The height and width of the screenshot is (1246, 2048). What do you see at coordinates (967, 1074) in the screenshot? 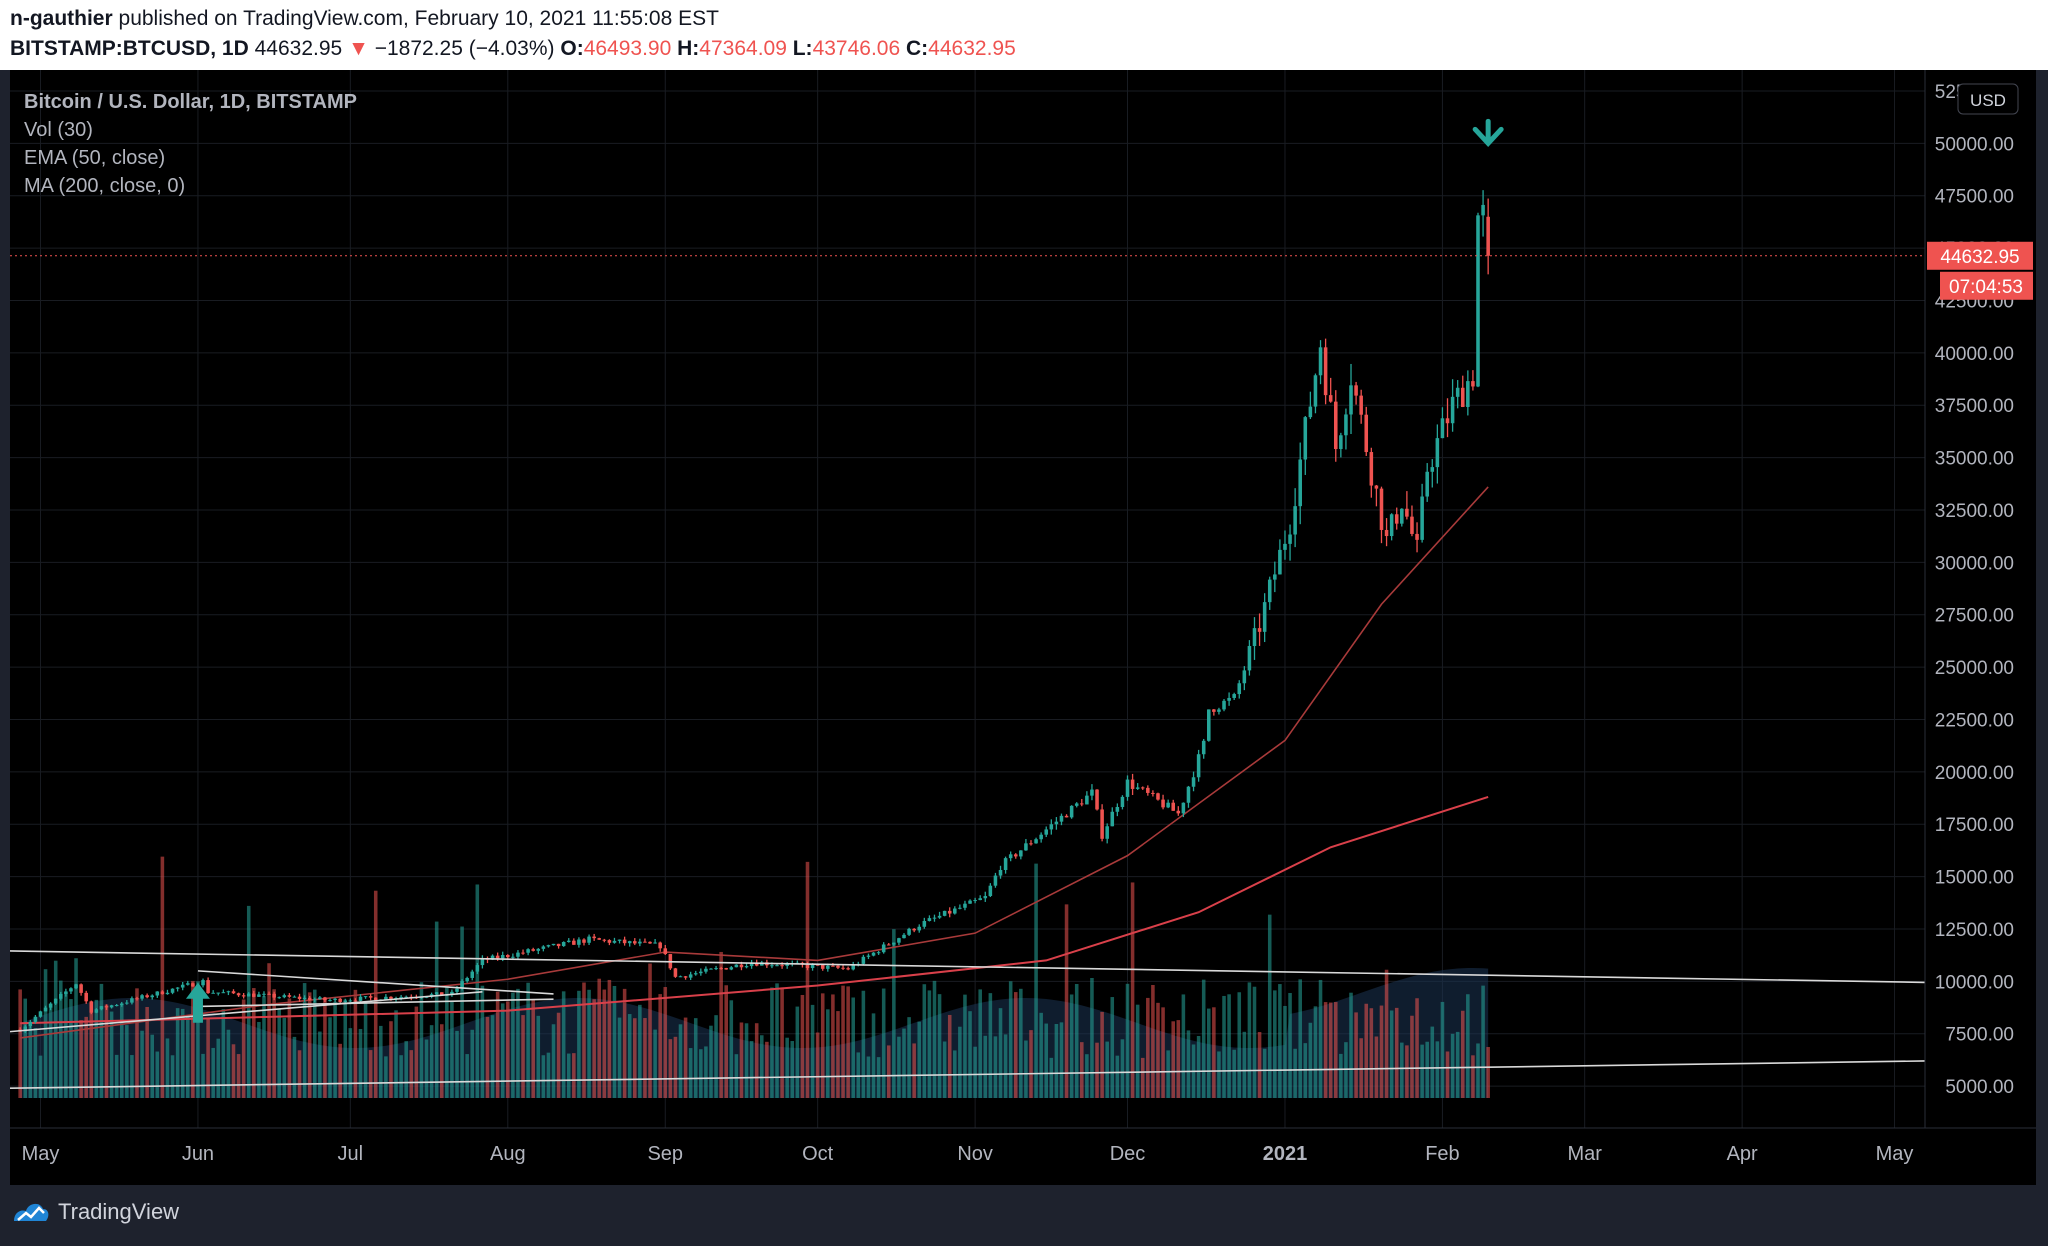
I see `trendline` at bounding box center [967, 1074].